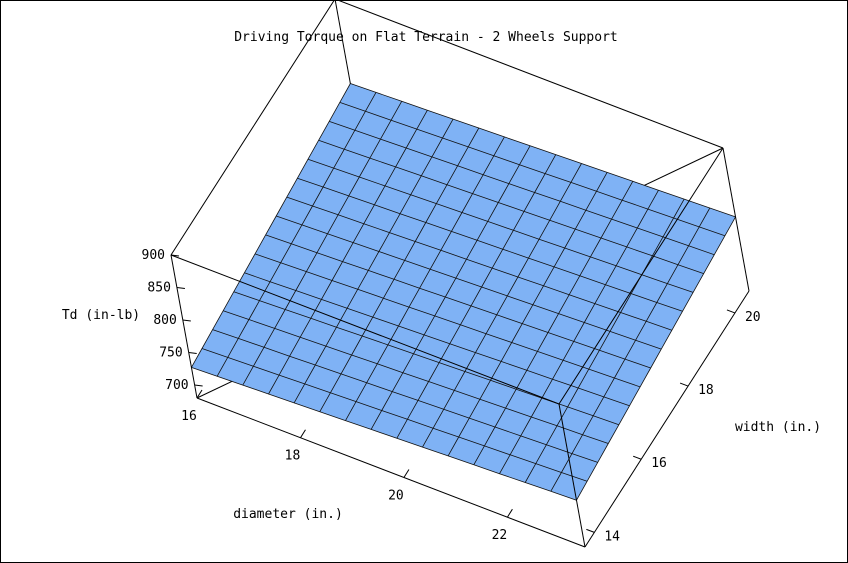 Image resolution: width=848 pixels, height=563 pixels. I want to click on y-tick-label: 20, so click(753, 317).